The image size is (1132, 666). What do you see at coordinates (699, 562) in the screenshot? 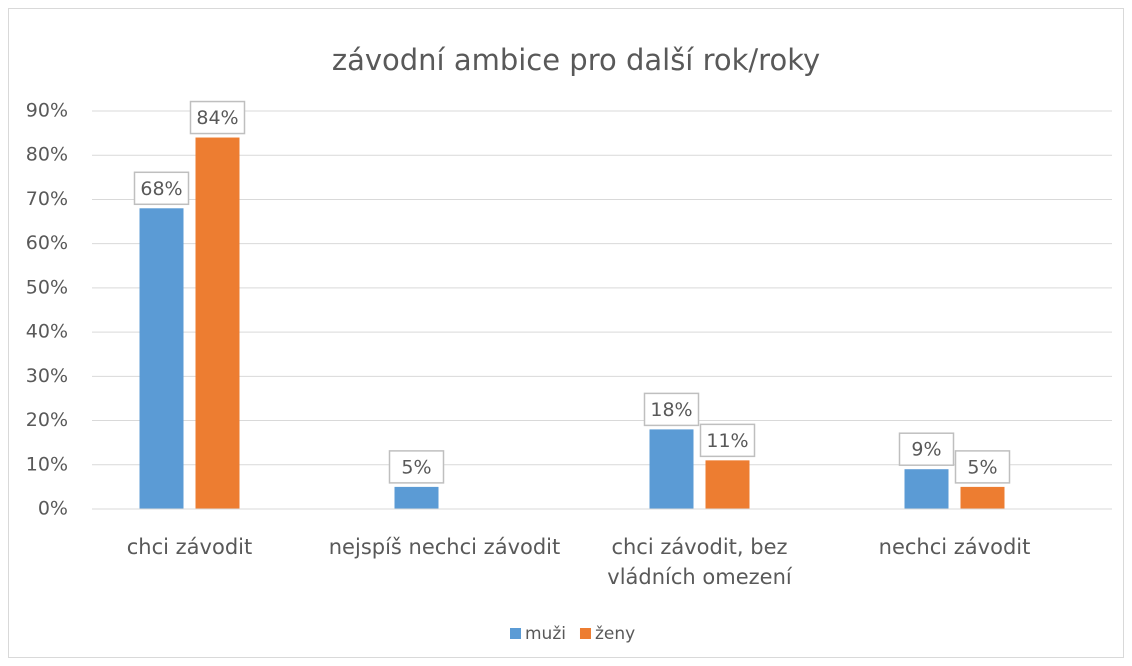
I see `x-tick-label: chci závodit, bez vládních omezení` at bounding box center [699, 562].